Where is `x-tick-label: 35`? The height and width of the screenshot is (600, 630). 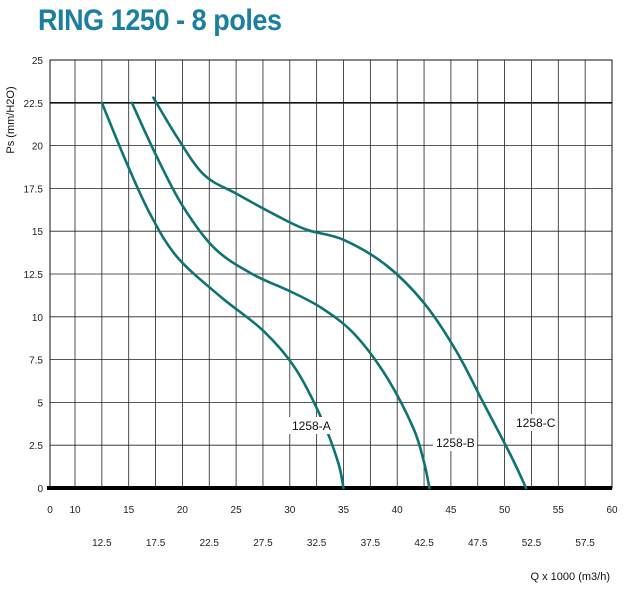 x-tick-label: 35 is located at coordinates (344, 510).